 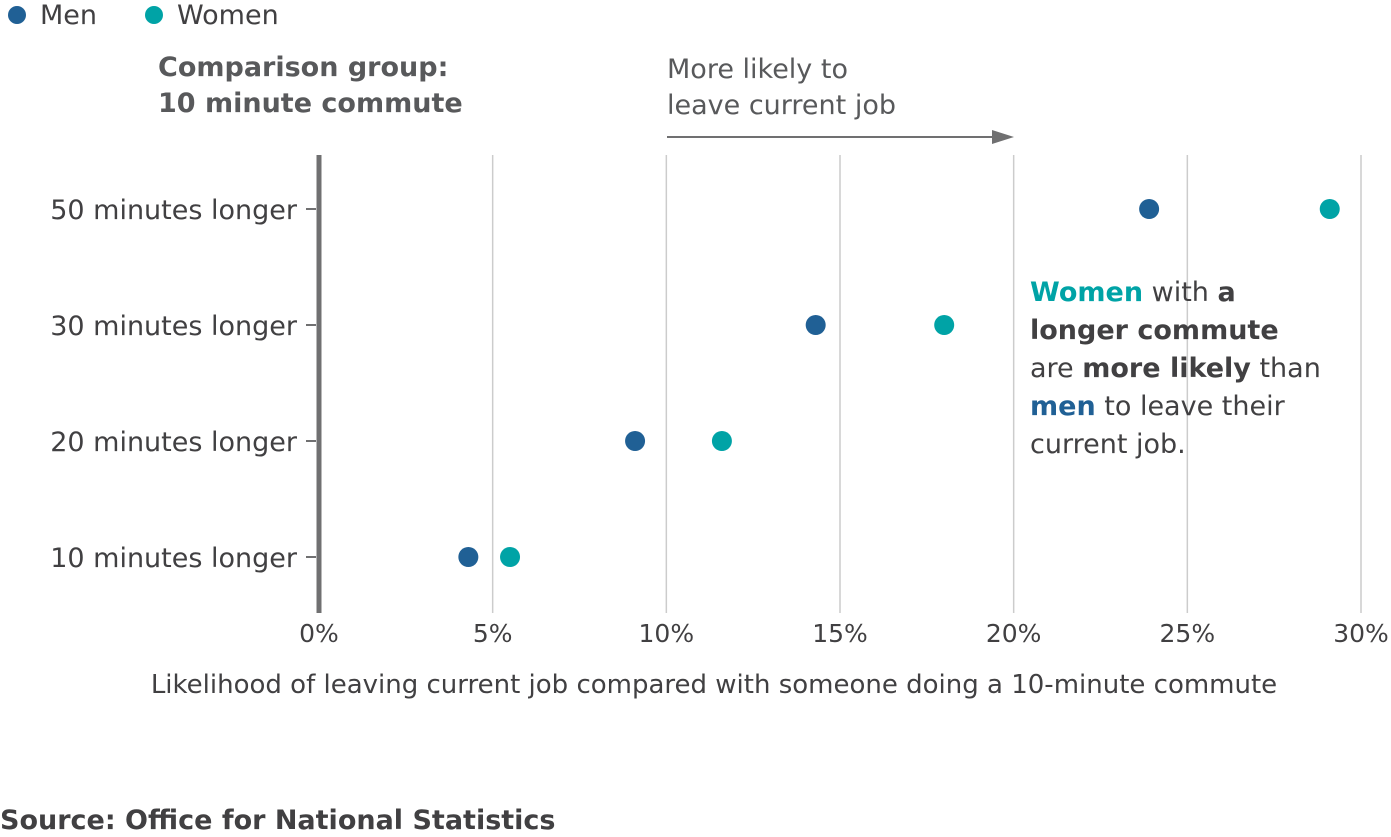 What do you see at coordinates (69, 15) in the screenshot?
I see `legend-men-label: Men` at bounding box center [69, 15].